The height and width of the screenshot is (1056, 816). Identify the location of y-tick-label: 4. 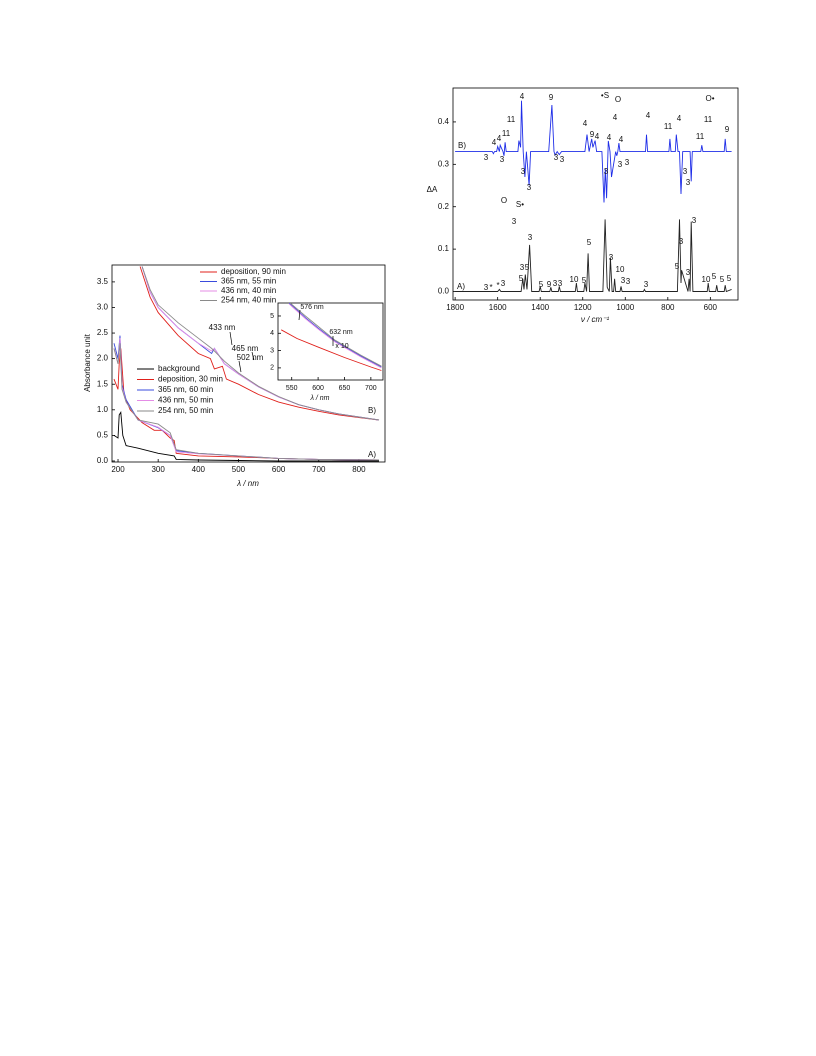
(272, 333).